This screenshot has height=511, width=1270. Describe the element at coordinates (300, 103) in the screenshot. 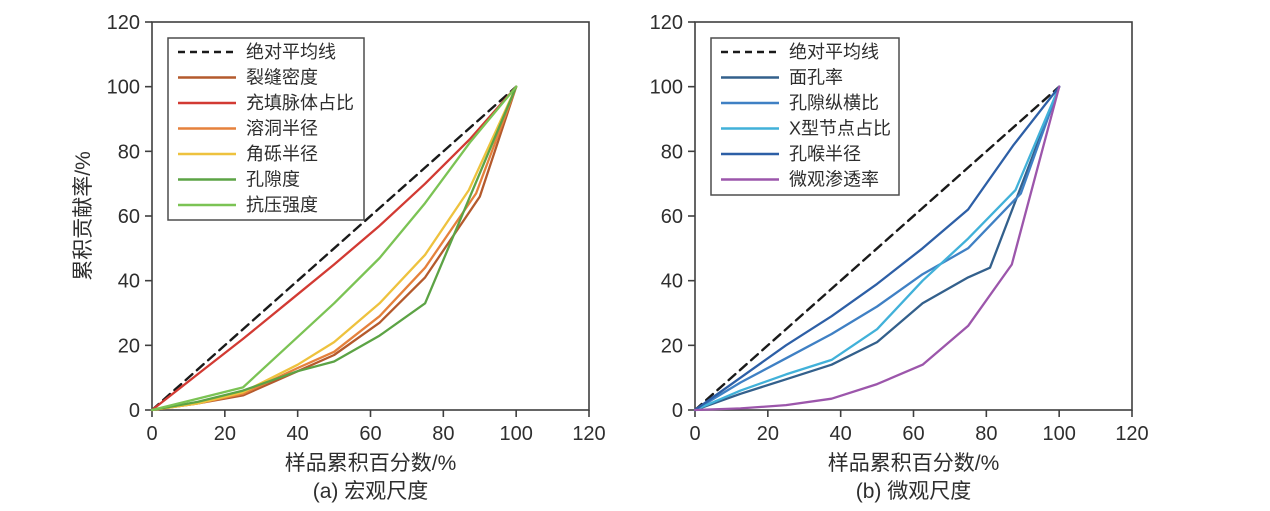

I see `legend-label: 充填脉体占比` at that location.